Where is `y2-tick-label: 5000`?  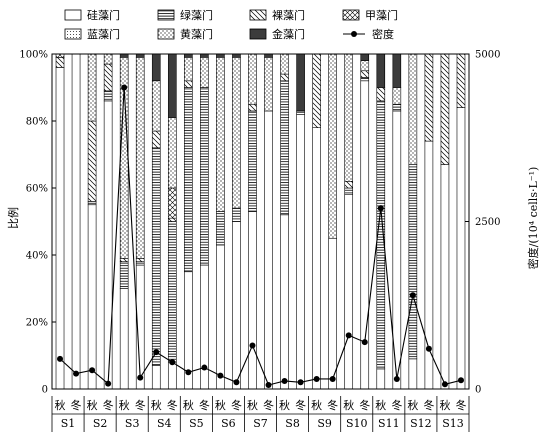
y2-tick-label: 5000 is located at coordinates (487, 55).